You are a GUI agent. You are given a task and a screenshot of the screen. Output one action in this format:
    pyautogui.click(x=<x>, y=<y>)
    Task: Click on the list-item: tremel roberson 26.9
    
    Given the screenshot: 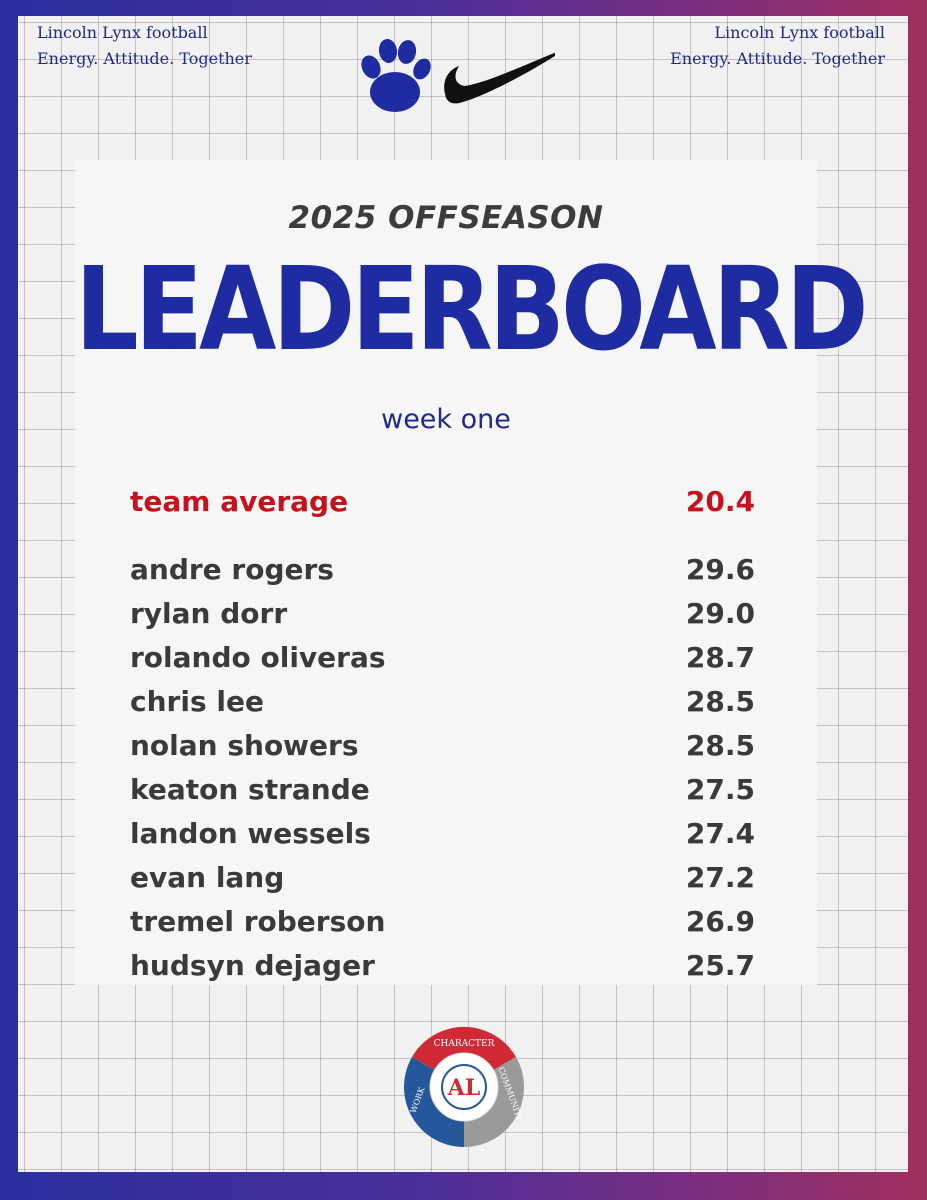 What is the action you would take?
    pyautogui.click(x=442, y=927)
    